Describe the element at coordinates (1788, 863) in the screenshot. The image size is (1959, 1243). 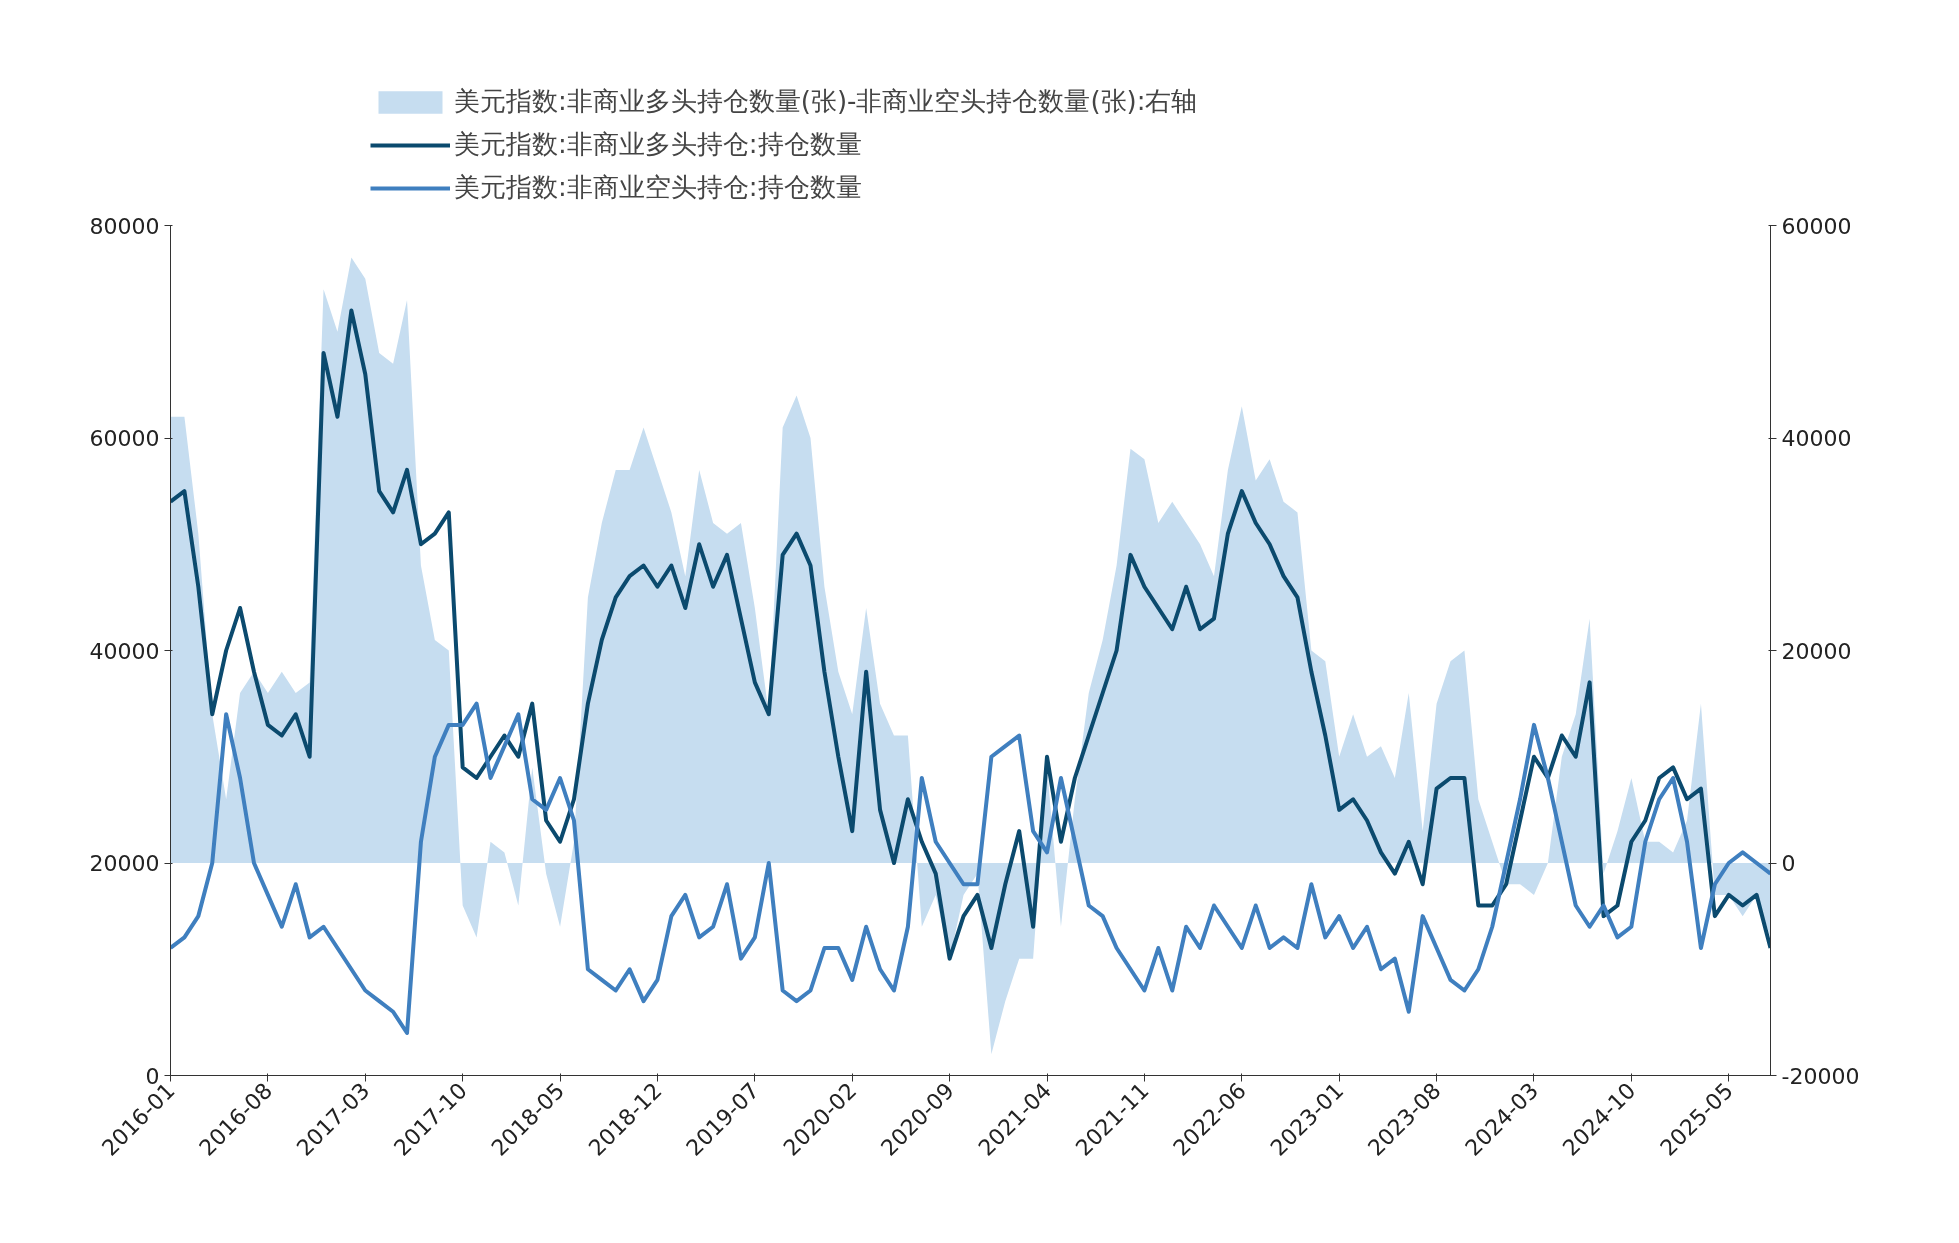
I see `y2-tick-label: 0` at that location.